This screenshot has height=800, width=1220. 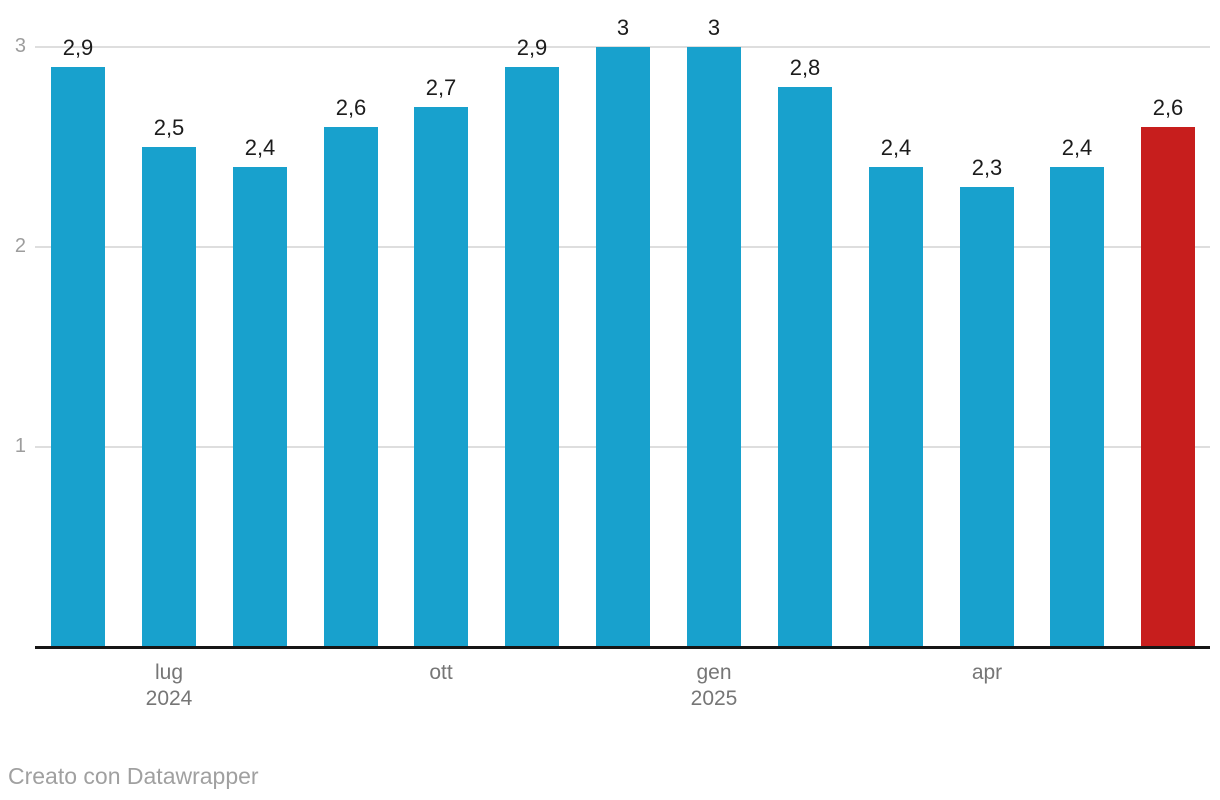 What do you see at coordinates (441, 87) in the screenshot?
I see `bar-value-label: 2,7` at bounding box center [441, 87].